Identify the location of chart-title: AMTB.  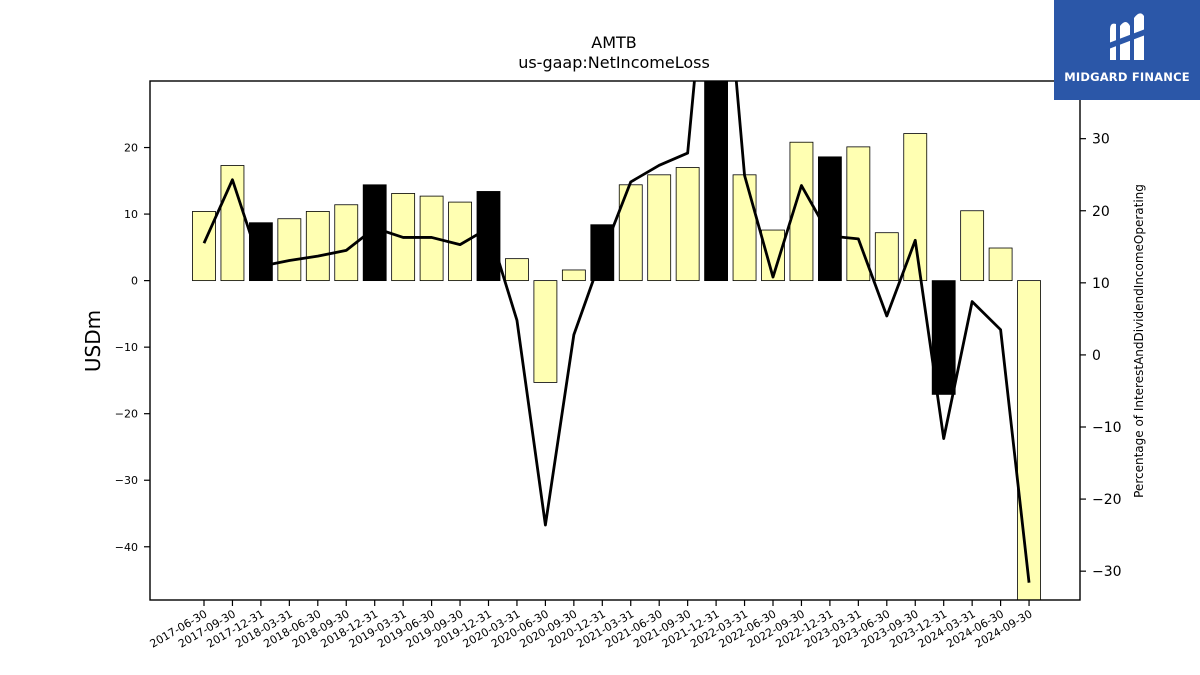
(614, 42).